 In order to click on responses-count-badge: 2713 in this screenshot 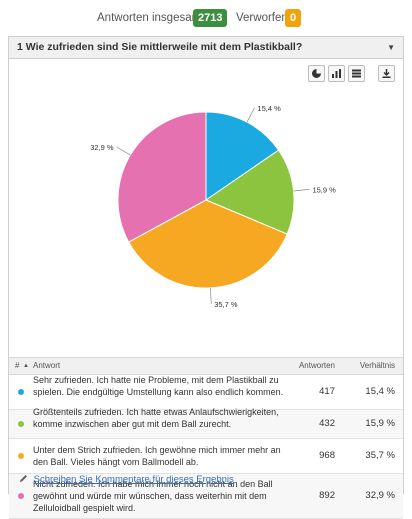, I will do `click(210, 18)`.